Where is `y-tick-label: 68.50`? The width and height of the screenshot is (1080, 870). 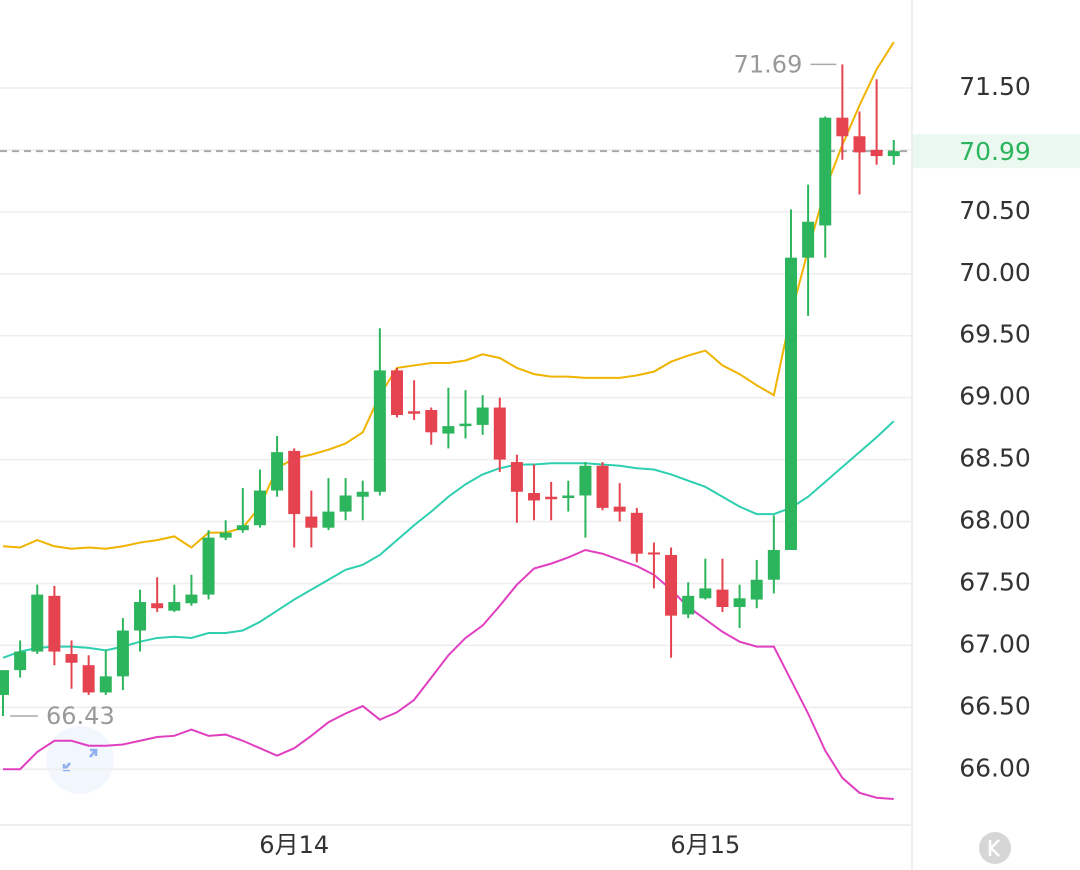 y-tick-label: 68.50 is located at coordinates (995, 458).